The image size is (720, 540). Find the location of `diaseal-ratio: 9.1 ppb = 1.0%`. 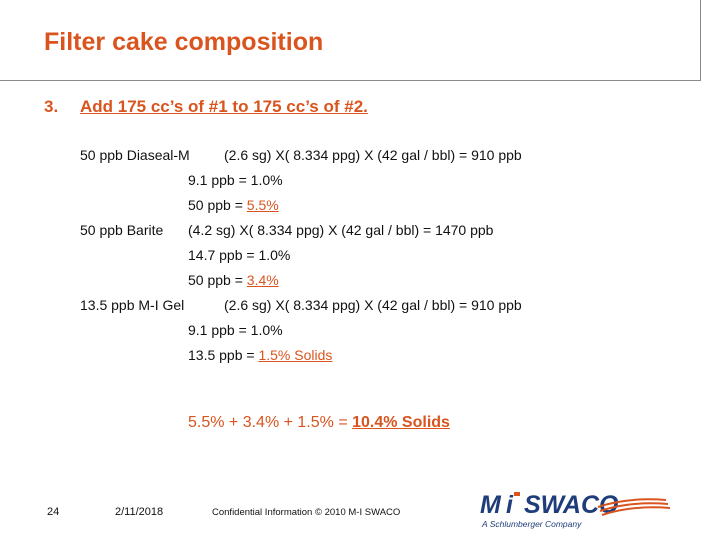

diaseal-ratio: 9.1 ppb = 1.0% is located at coordinates (235, 180).